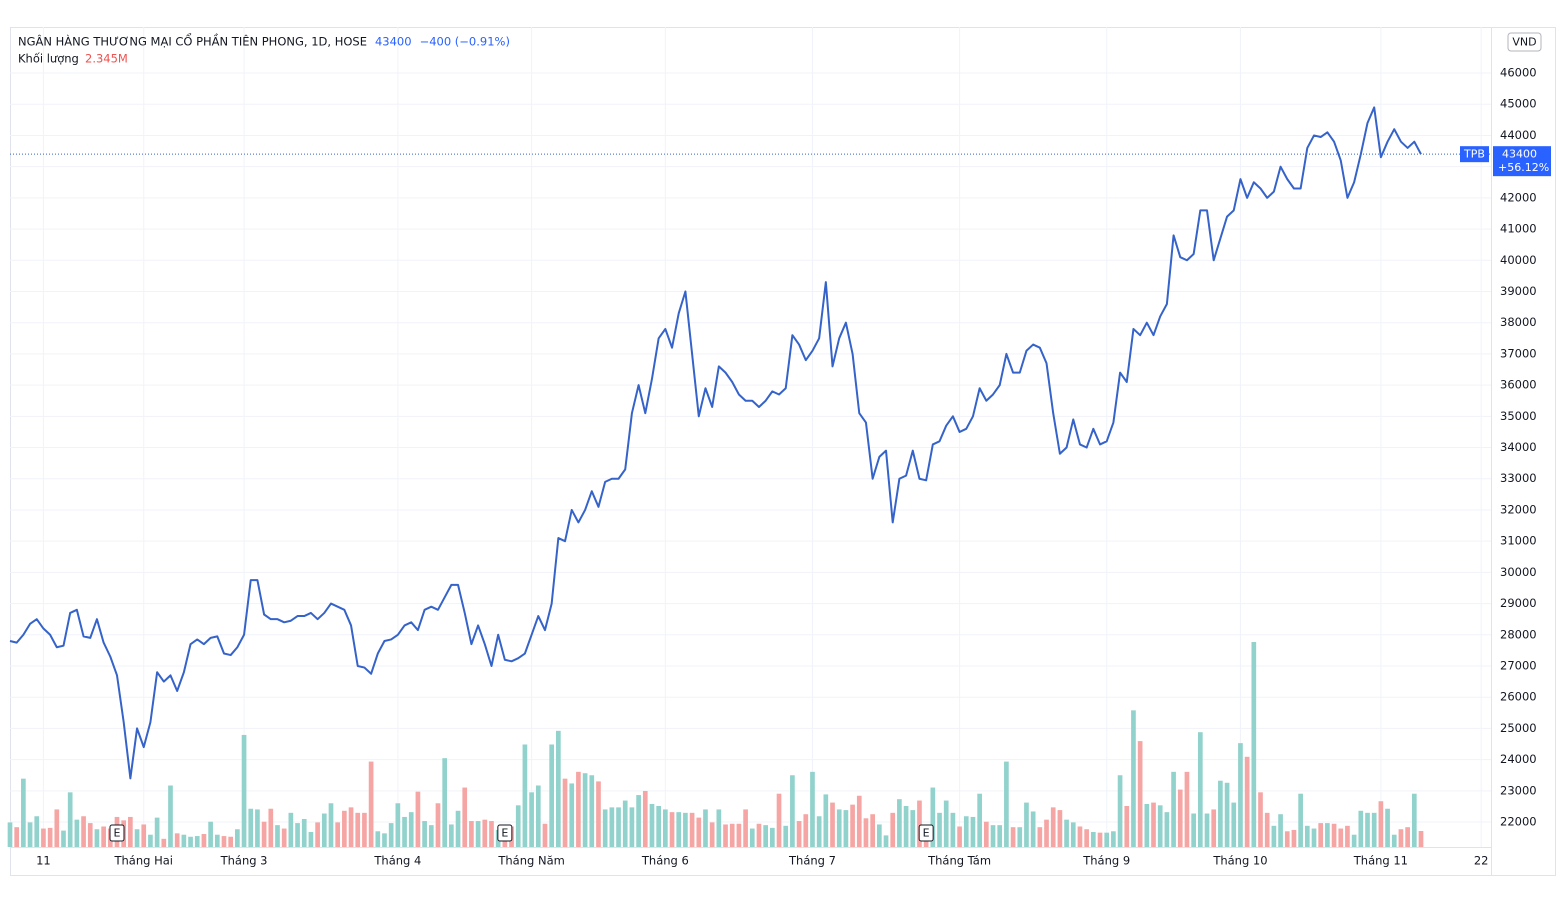 The height and width of the screenshot is (910, 1566). I want to click on x-tick-label: Tháng 11, so click(1380, 861).